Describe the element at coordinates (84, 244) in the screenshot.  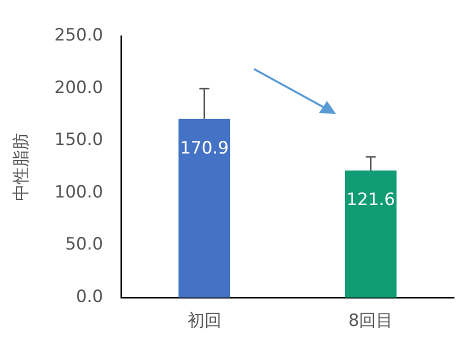
I see `y-tick-label: 50.0` at that location.